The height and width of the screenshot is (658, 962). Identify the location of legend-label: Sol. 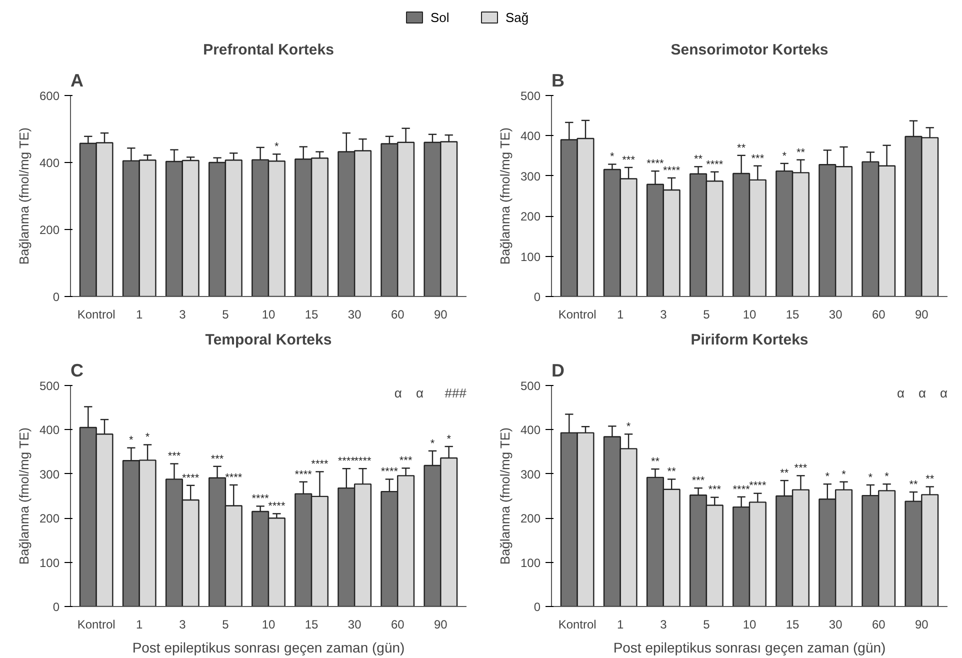
(440, 17).